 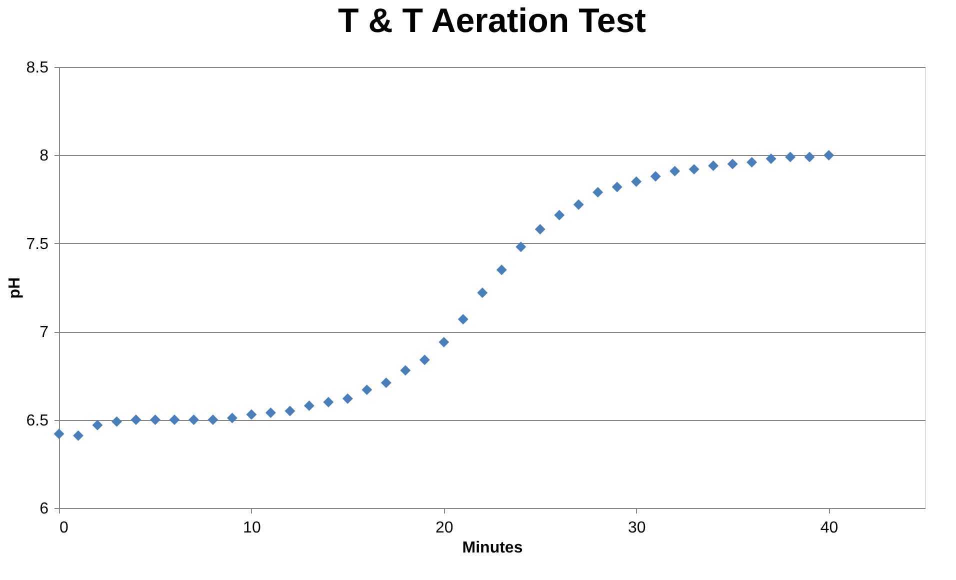 What do you see at coordinates (37, 68) in the screenshot?
I see `y-tick-label: 8.5` at bounding box center [37, 68].